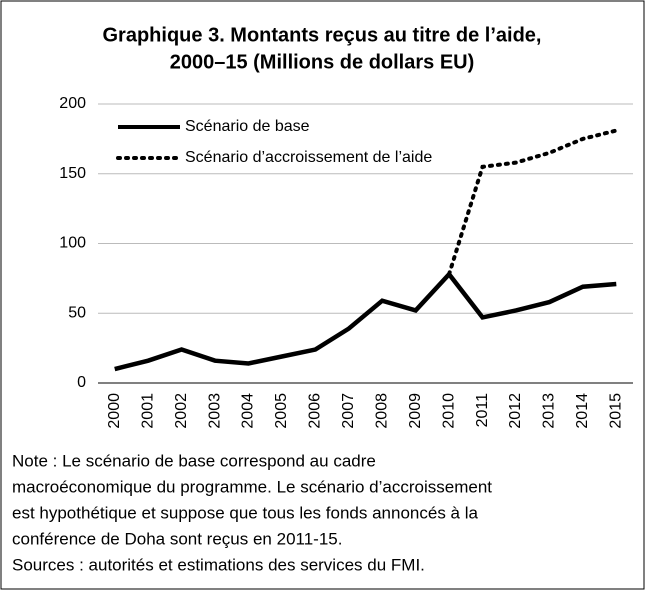  Describe the element at coordinates (72, 243) in the screenshot. I see `y-tick-label: 100` at that location.